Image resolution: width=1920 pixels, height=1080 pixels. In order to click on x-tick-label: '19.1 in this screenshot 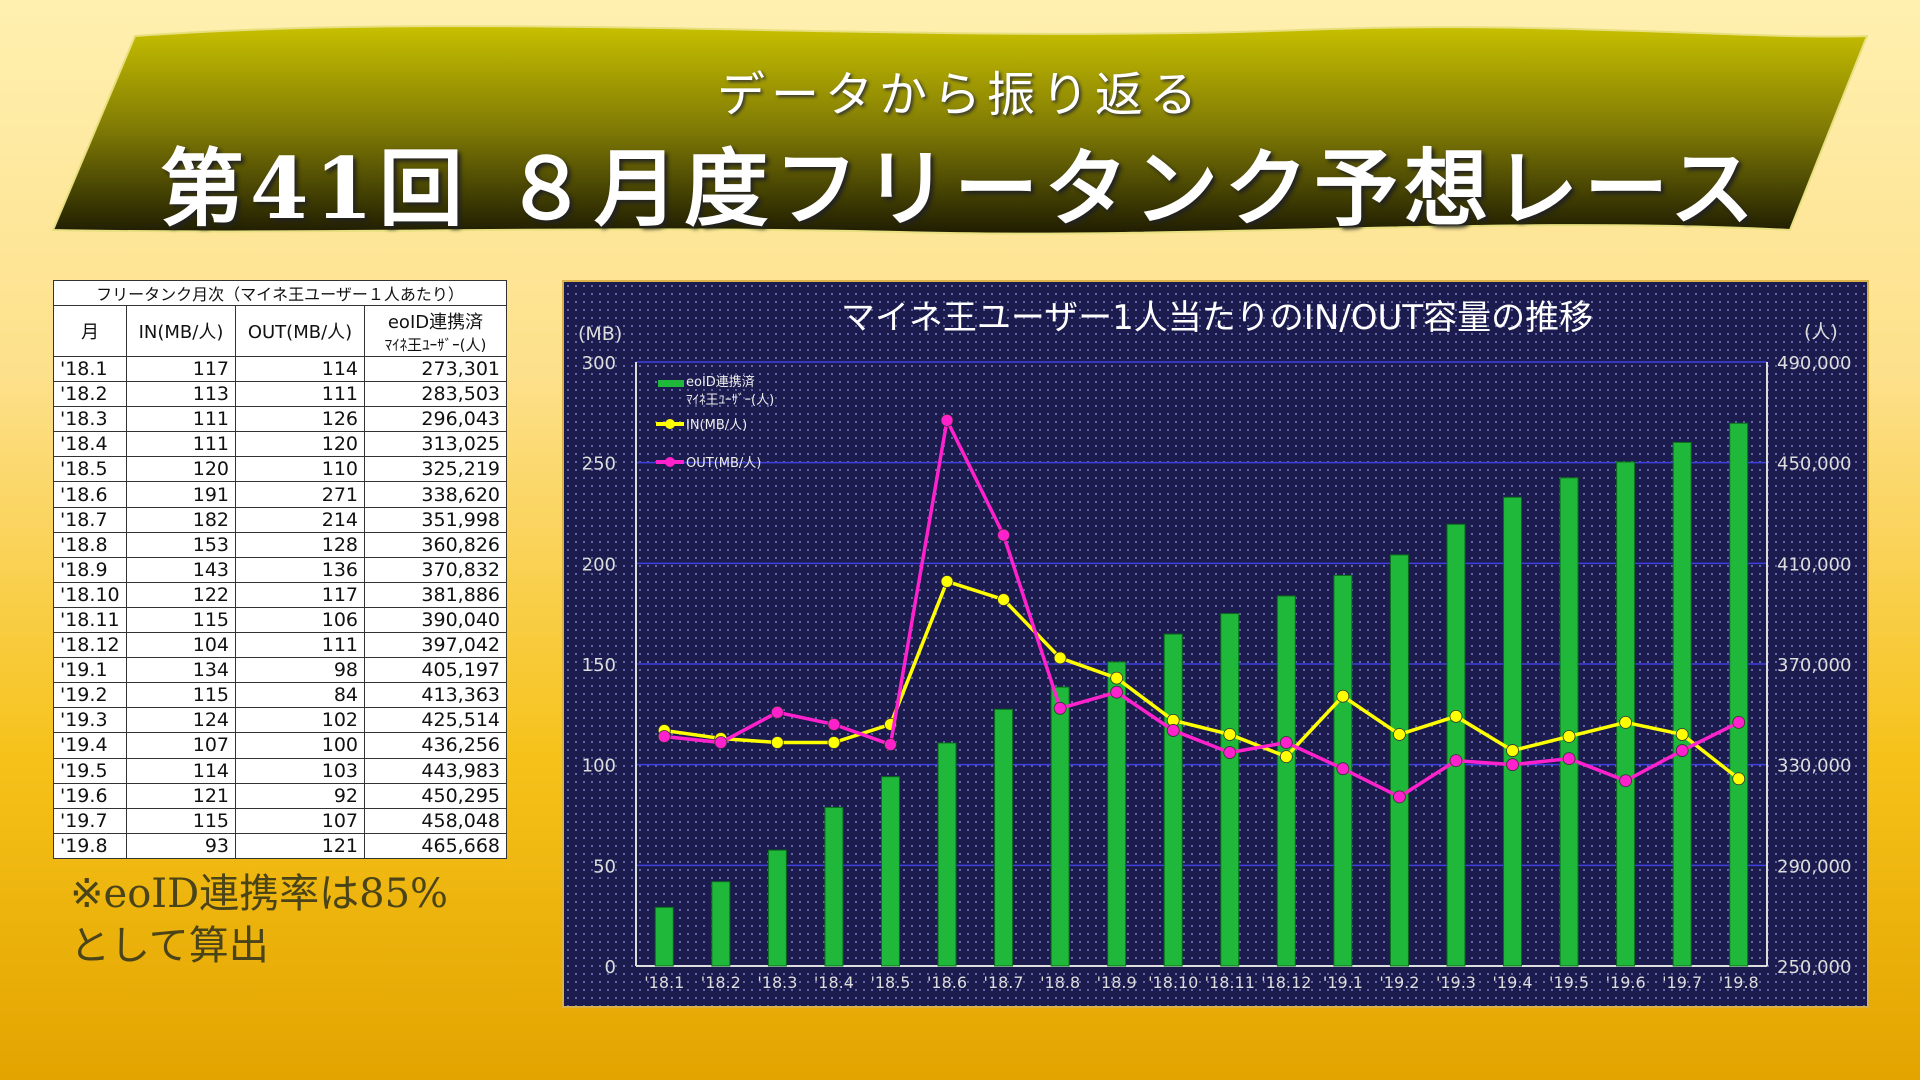, I will do `click(1343, 982)`.